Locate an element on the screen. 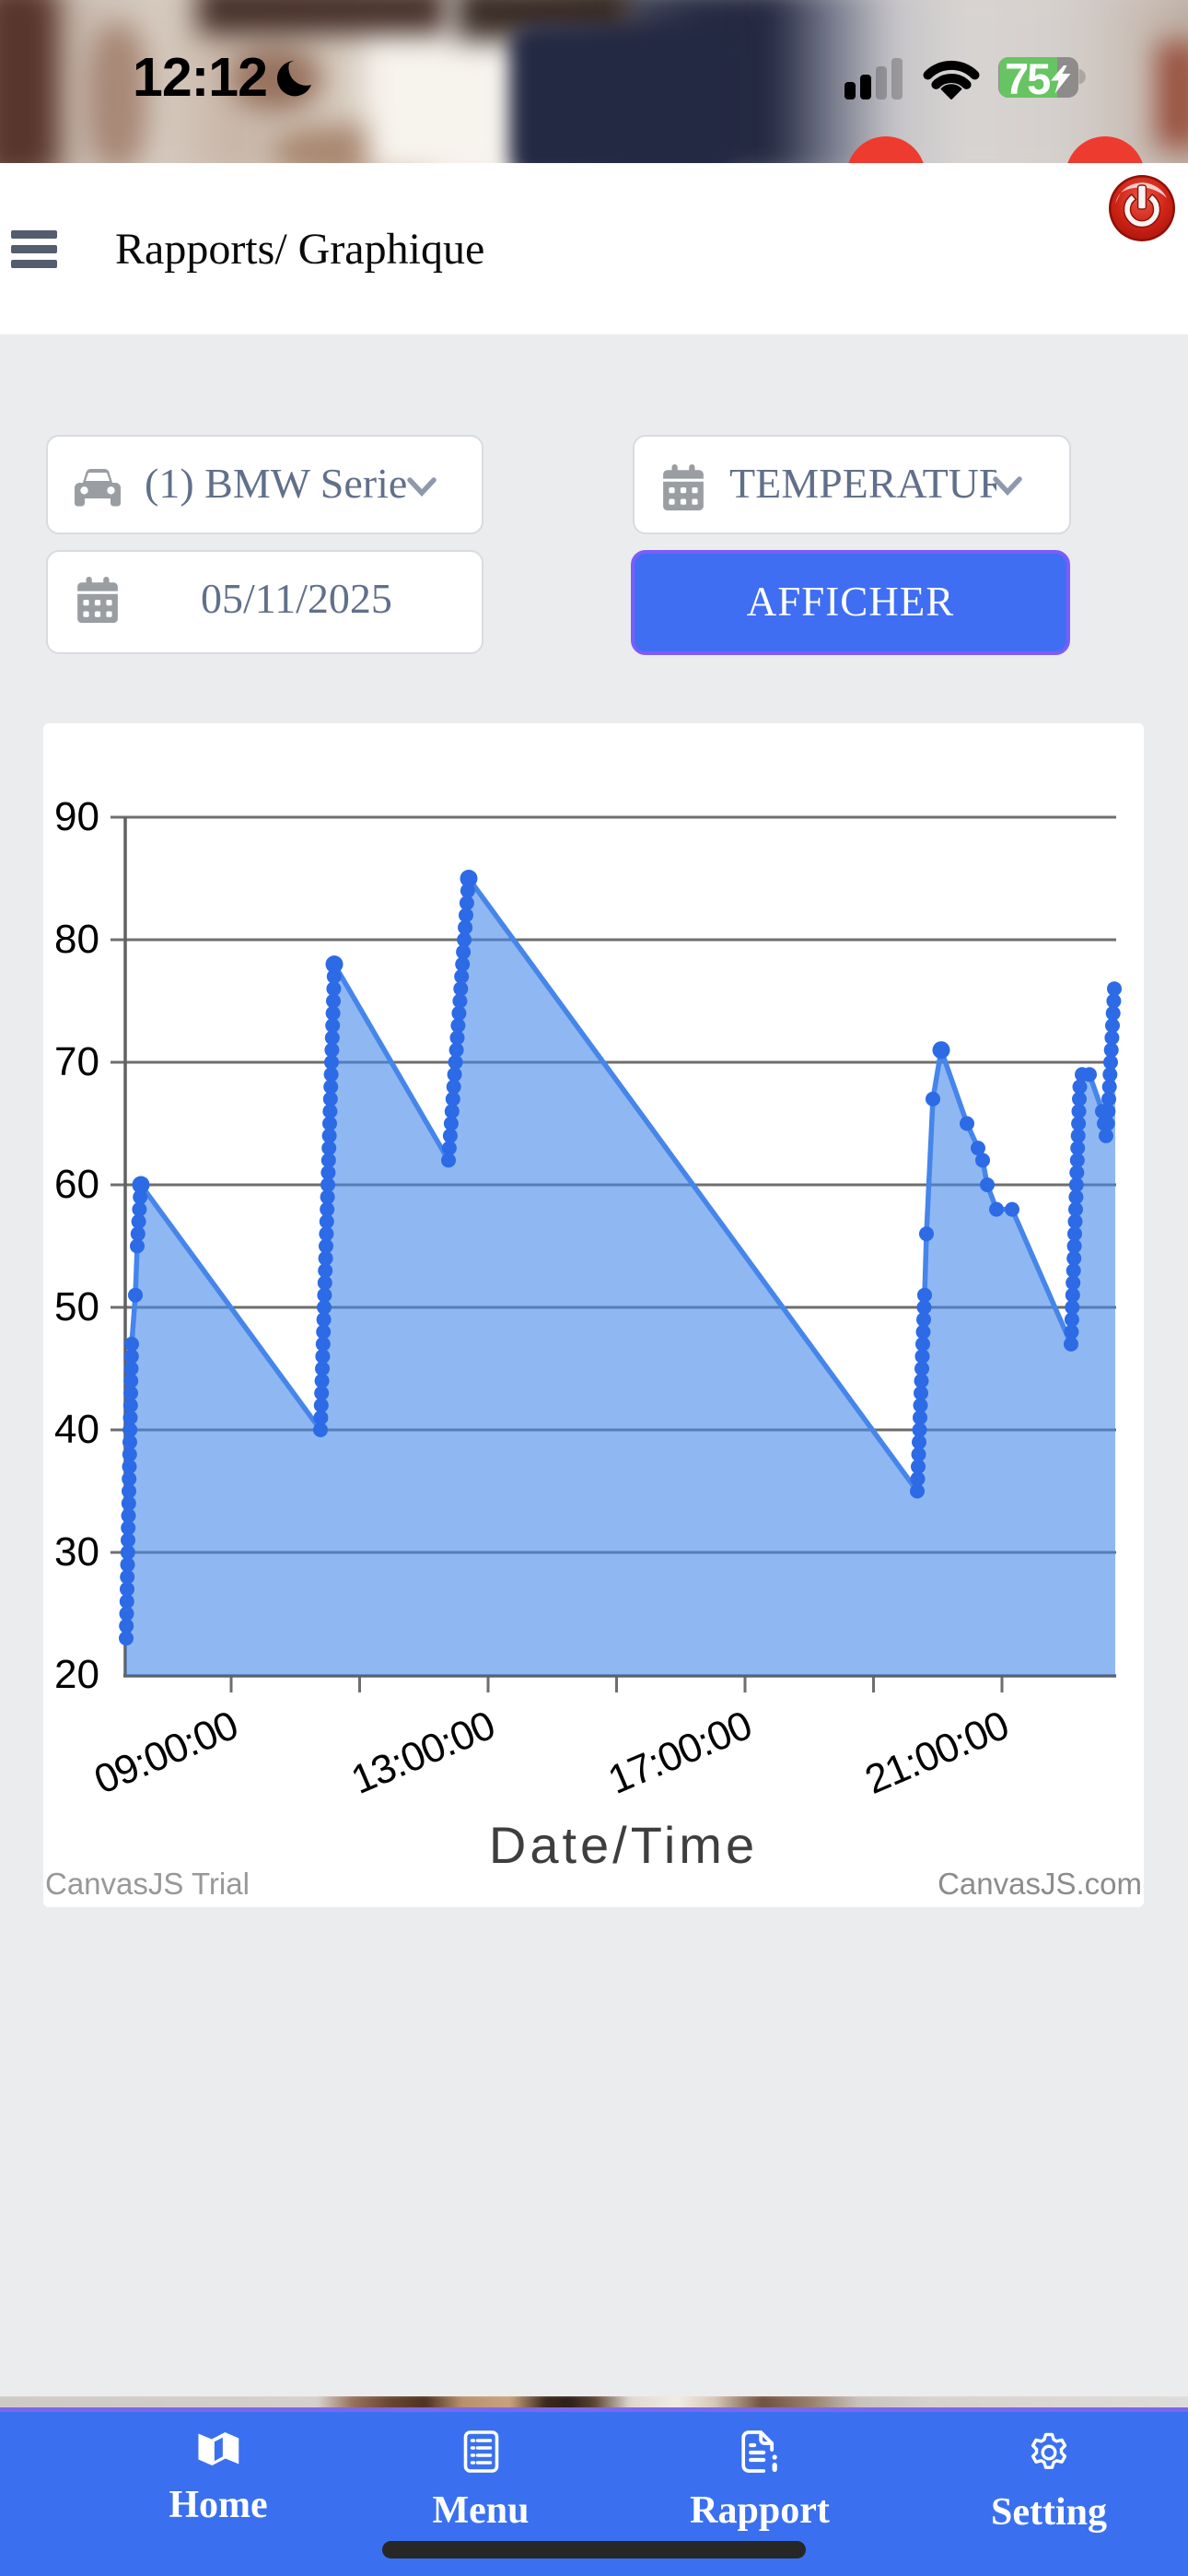  svg-text: 09:00:00 is located at coordinates (165, 1753).